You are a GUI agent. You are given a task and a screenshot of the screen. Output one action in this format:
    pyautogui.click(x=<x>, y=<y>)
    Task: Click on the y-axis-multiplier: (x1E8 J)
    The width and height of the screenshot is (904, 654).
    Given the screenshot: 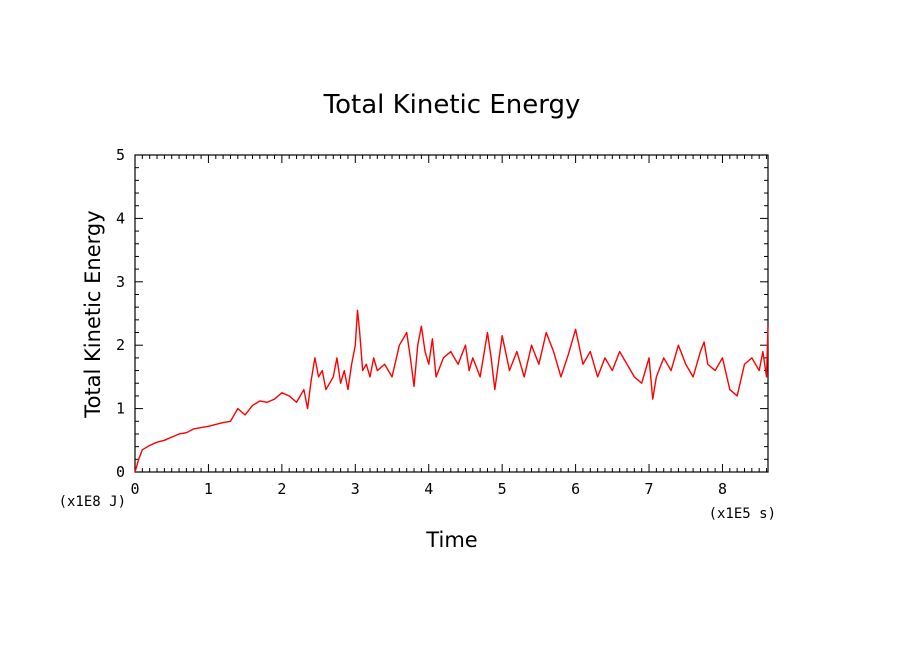 What is the action you would take?
    pyautogui.click(x=92, y=502)
    